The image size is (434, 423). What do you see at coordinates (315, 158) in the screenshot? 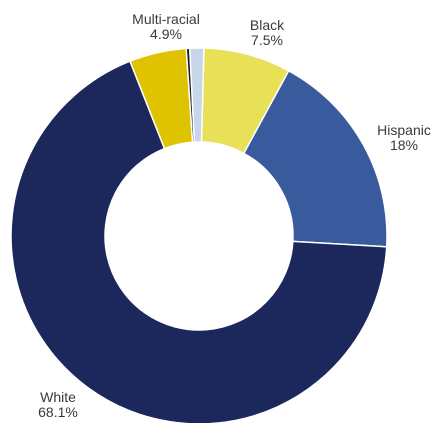
I see `slice-hispanic` at bounding box center [315, 158].